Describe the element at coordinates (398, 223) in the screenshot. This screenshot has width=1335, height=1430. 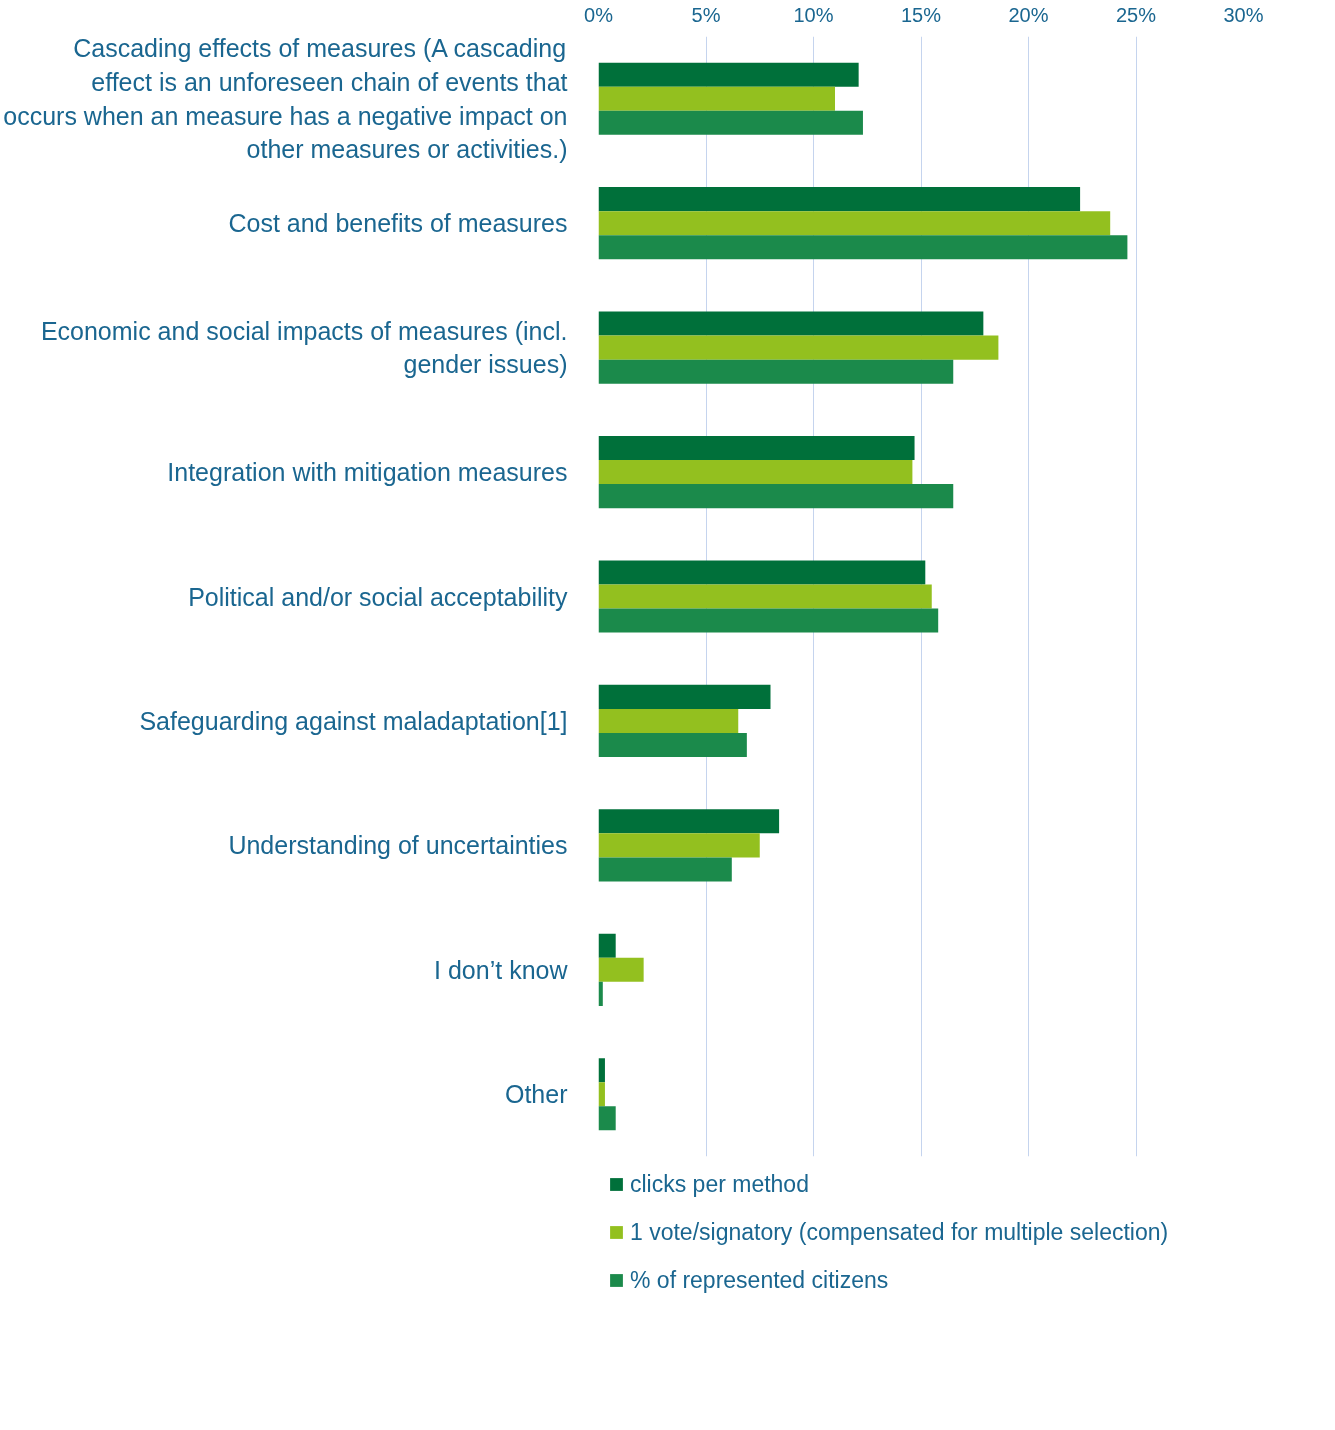
I see `y-tick-label: Cost and benefits of measures` at that location.